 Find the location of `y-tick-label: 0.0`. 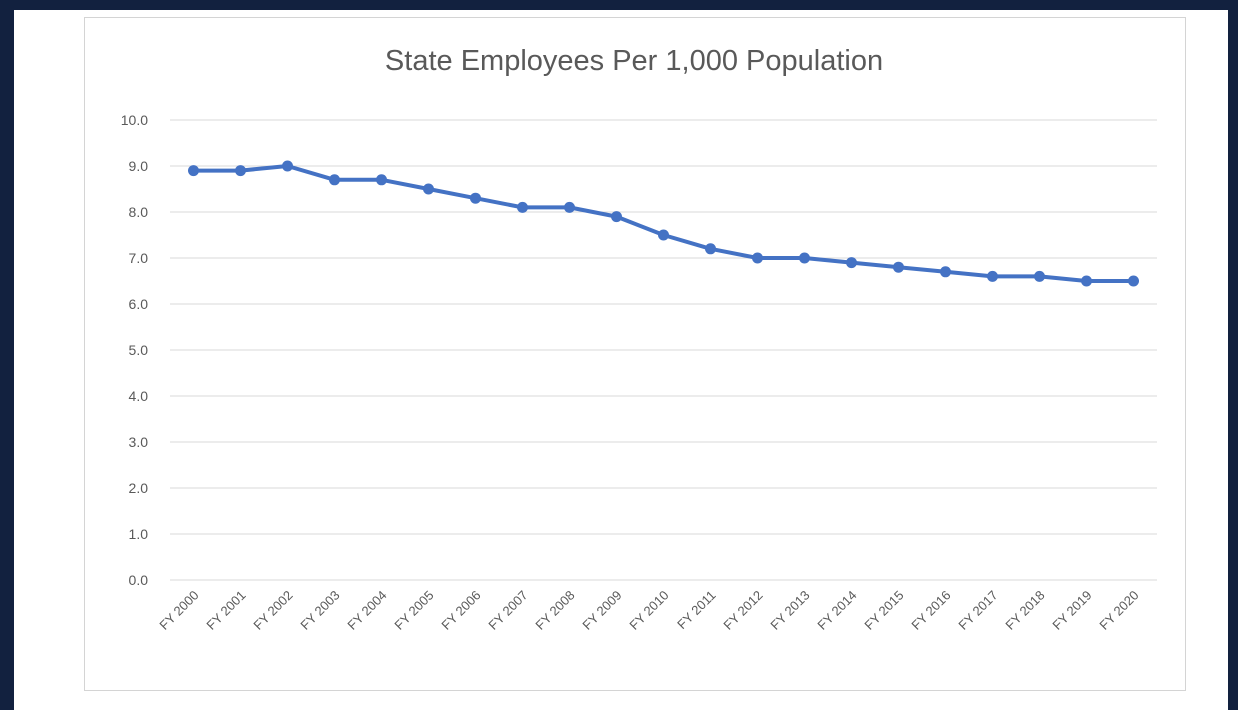

y-tick-label: 0.0 is located at coordinates (139, 580).